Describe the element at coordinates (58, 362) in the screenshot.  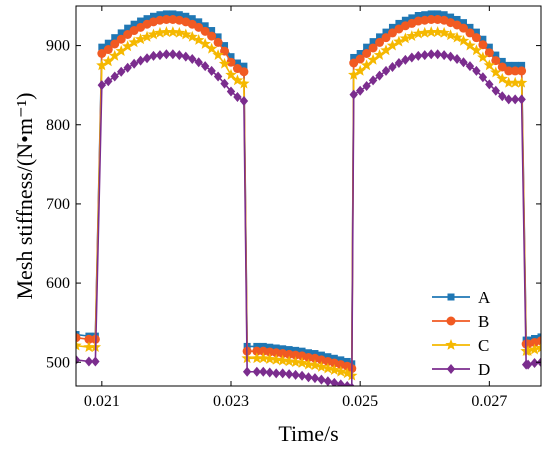
I see `y-tick-label: 500` at that location.